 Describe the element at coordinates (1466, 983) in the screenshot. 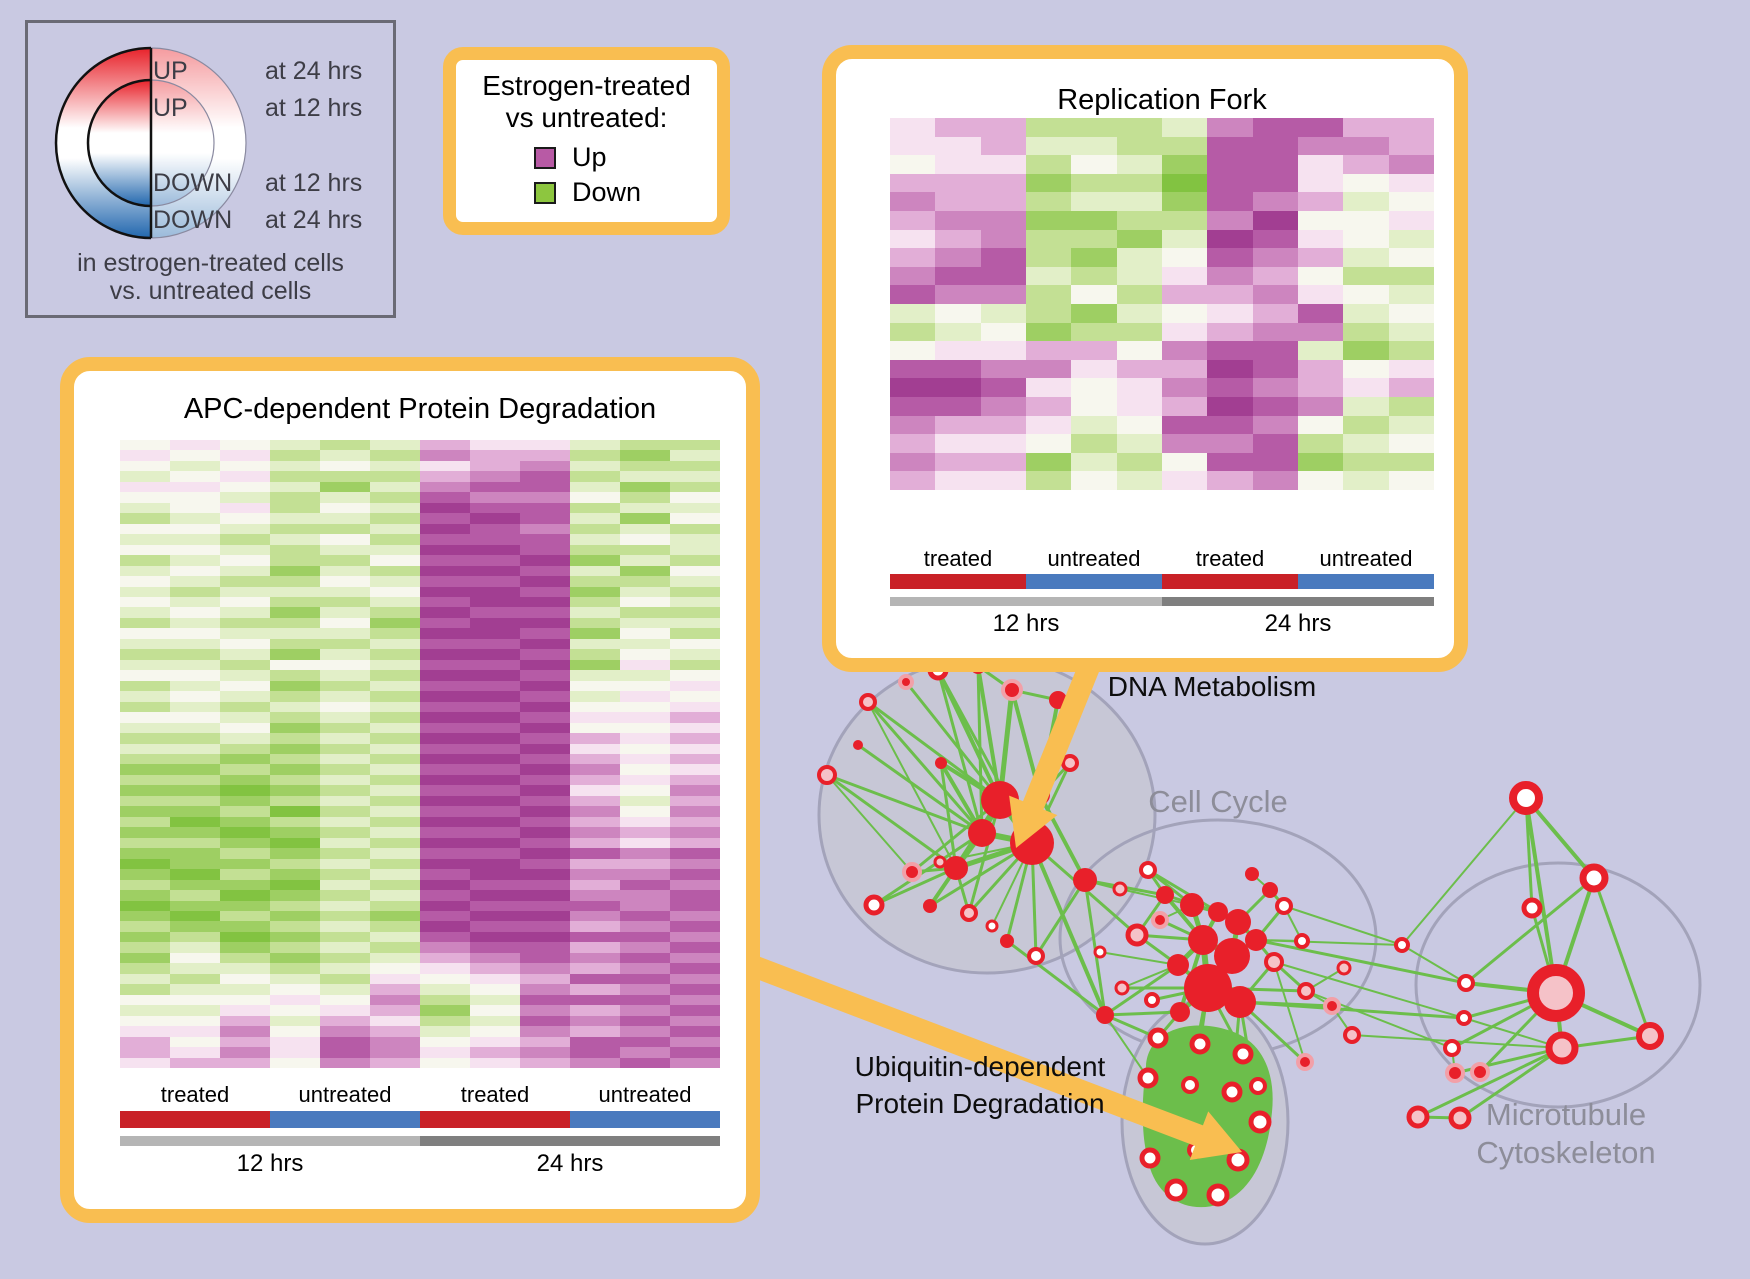

I see `gene-node-ring-white` at that location.